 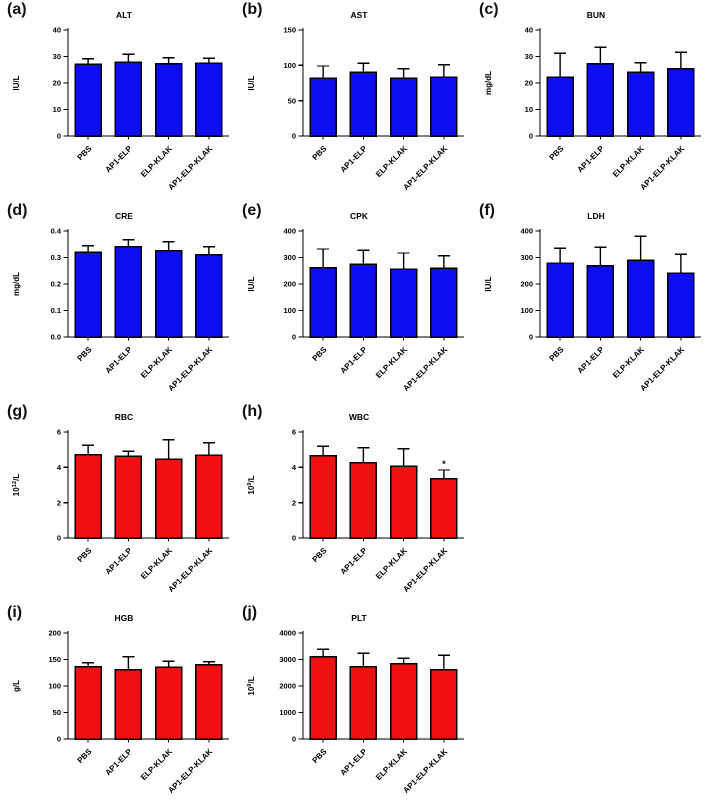 I want to click on y-axis-unit-label: 1012/L, so click(x=16, y=485).